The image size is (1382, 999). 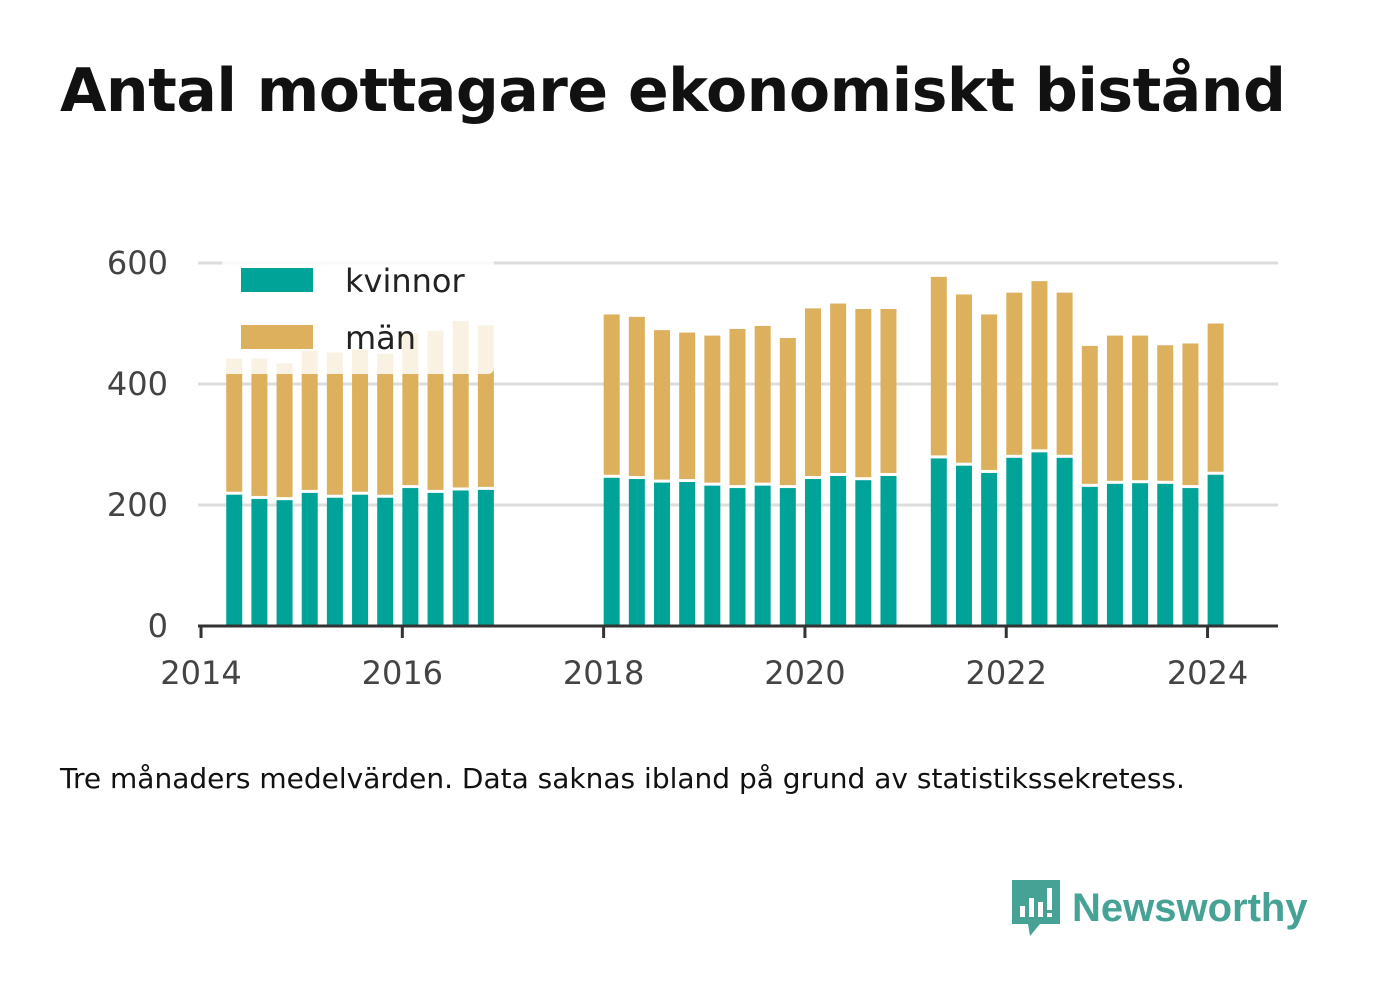 What do you see at coordinates (137, 505) in the screenshot?
I see `y-tick-label-200: 200` at bounding box center [137, 505].